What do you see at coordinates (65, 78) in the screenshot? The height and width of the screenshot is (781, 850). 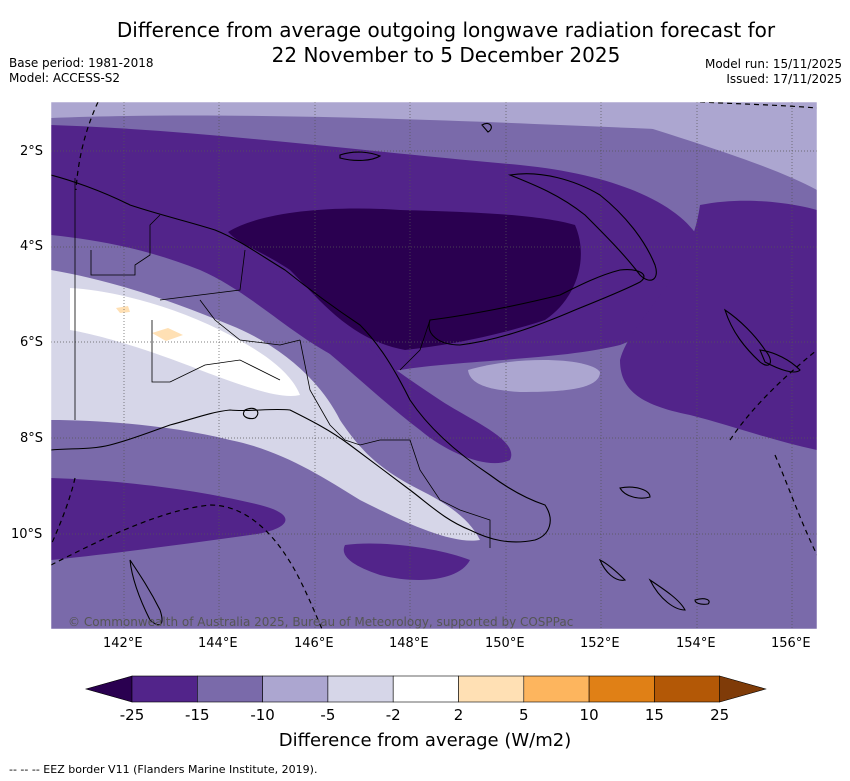 I see `model-name: Model: ACCESS-S2` at bounding box center [65, 78].